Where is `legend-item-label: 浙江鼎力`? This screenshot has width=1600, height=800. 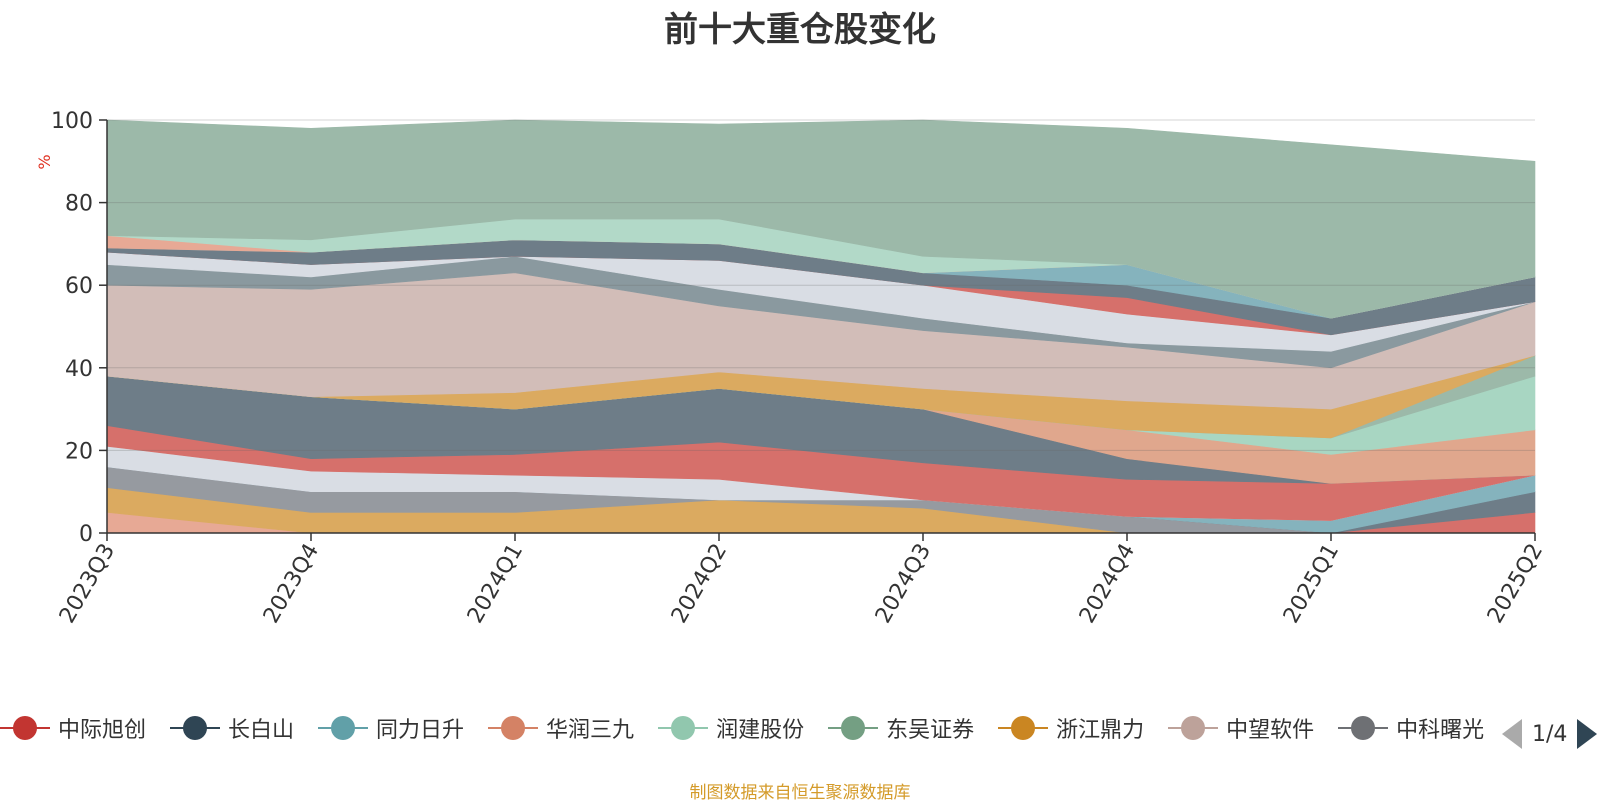 legend-item-label: 浙江鼎力 is located at coordinates (1100, 730).